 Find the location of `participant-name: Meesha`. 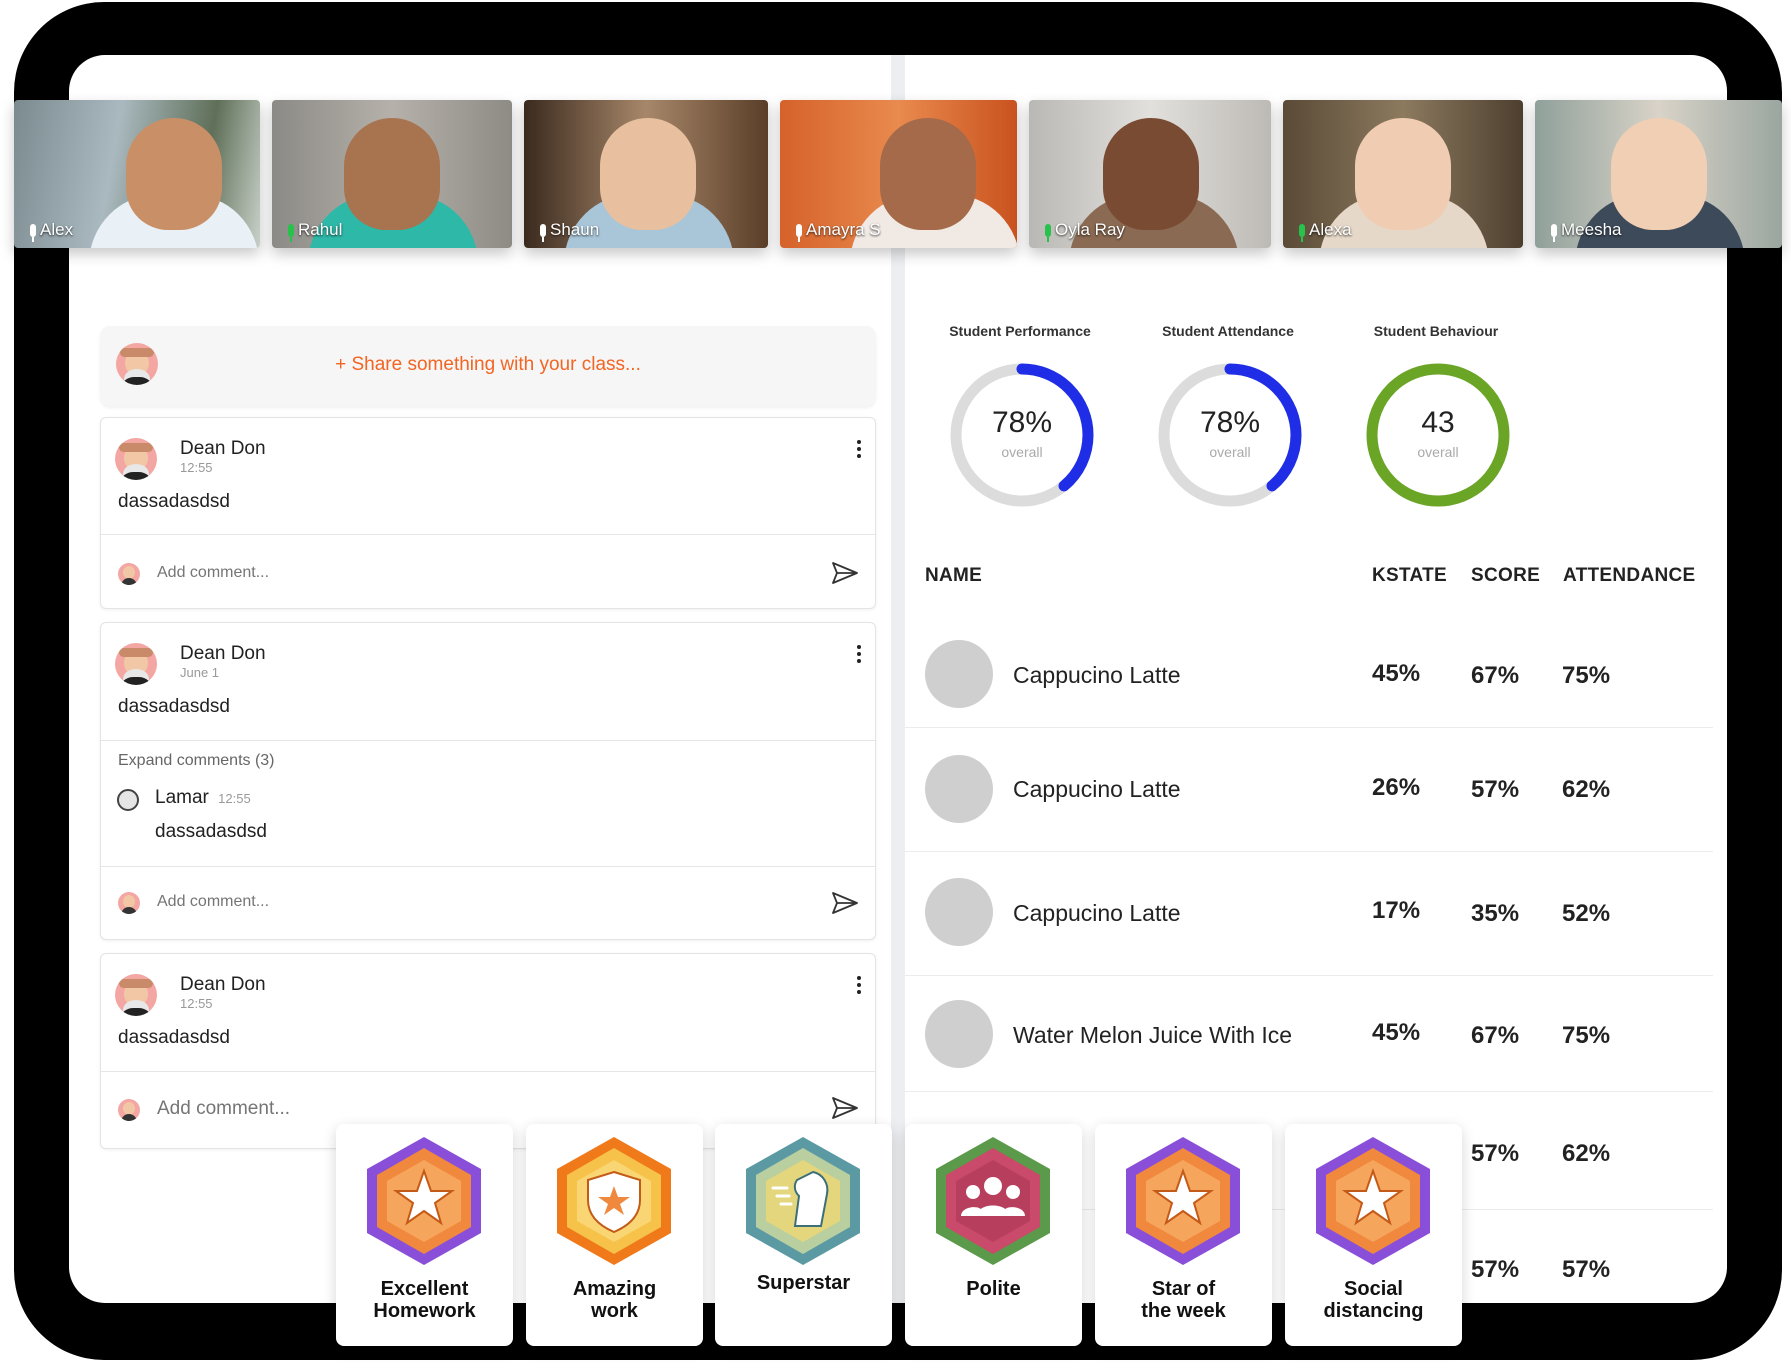

participant-name: Meesha is located at coordinates (1591, 229).